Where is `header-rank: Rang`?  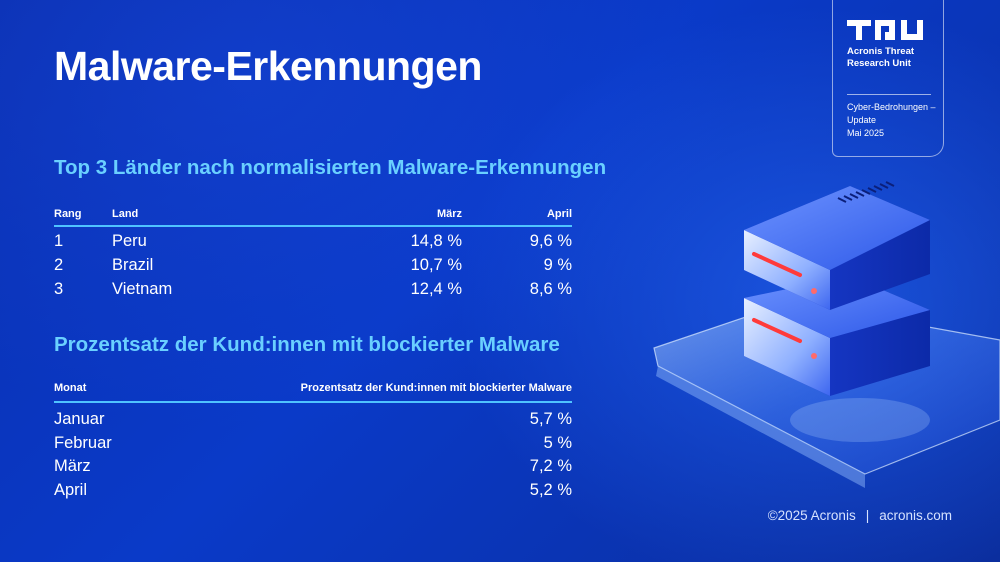 header-rank: Rang is located at coordinates (68, 214).